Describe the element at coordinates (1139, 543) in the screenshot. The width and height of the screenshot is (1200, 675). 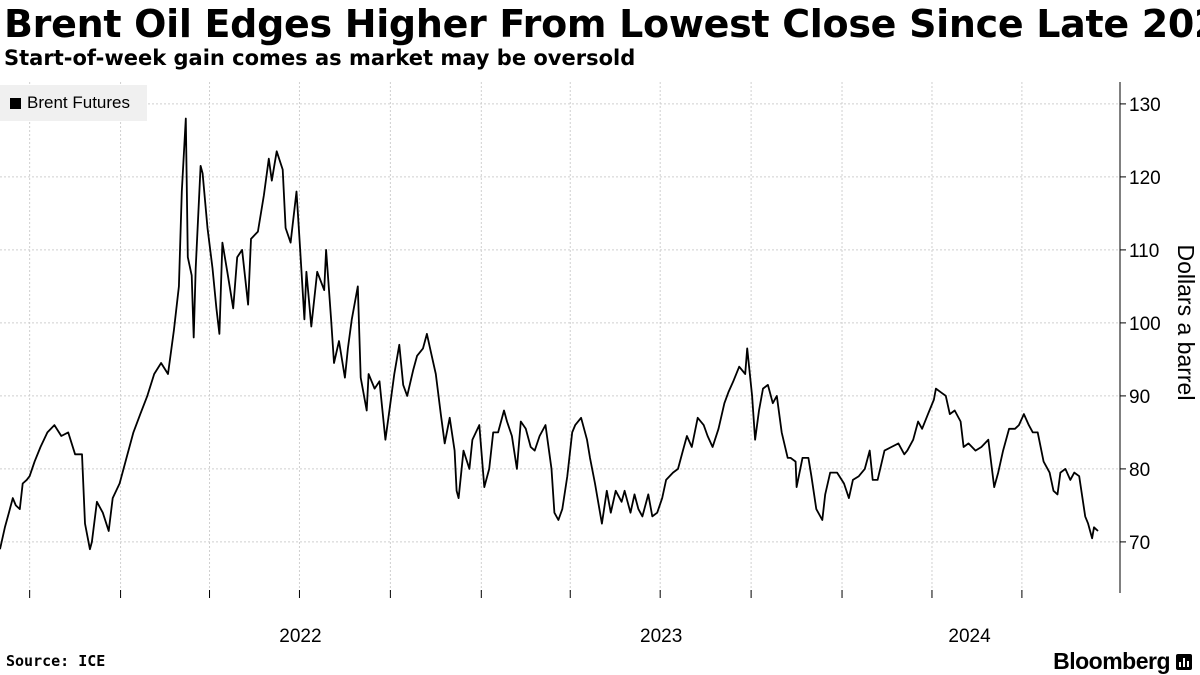
I see `y-tick-label: 70` at that location.